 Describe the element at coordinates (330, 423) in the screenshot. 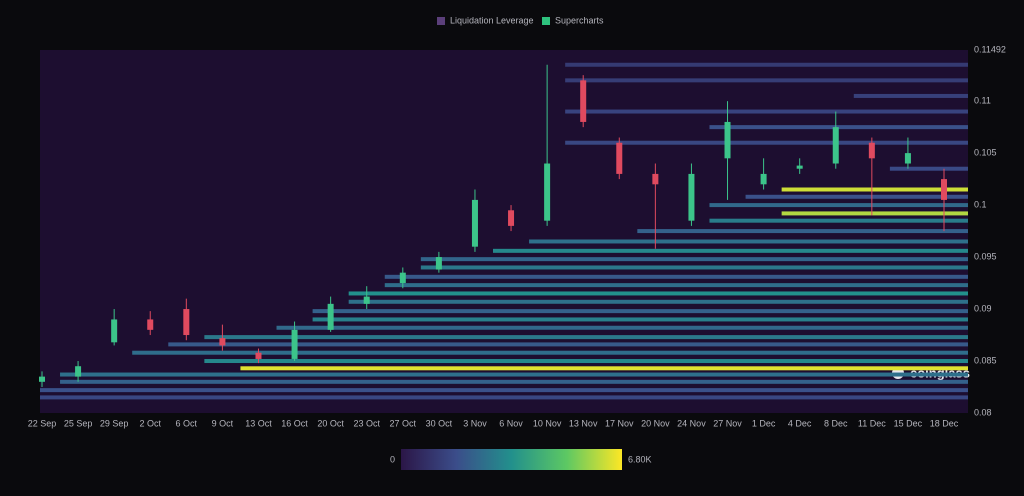

I see `x-tick-label: 20 Oct` at that location.